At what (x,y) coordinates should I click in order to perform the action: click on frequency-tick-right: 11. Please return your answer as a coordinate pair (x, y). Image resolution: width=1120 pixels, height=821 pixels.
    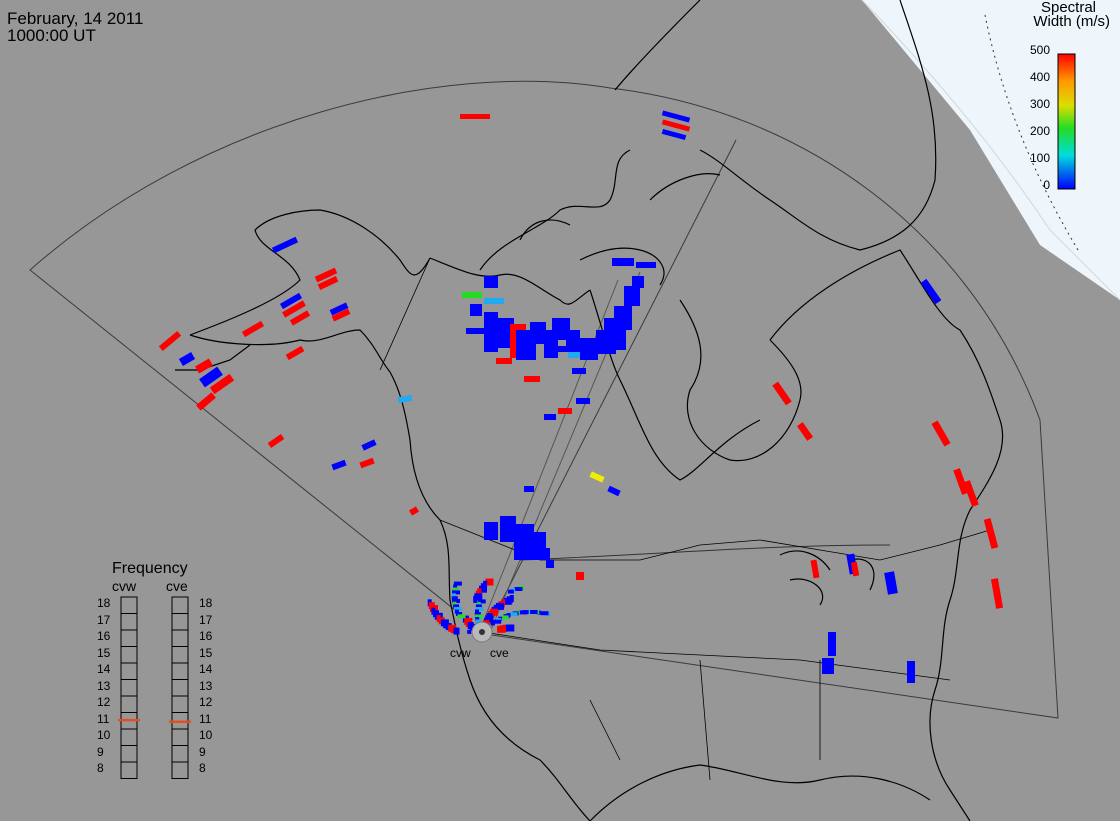
    Looking at the image, I should click on (205, 718).